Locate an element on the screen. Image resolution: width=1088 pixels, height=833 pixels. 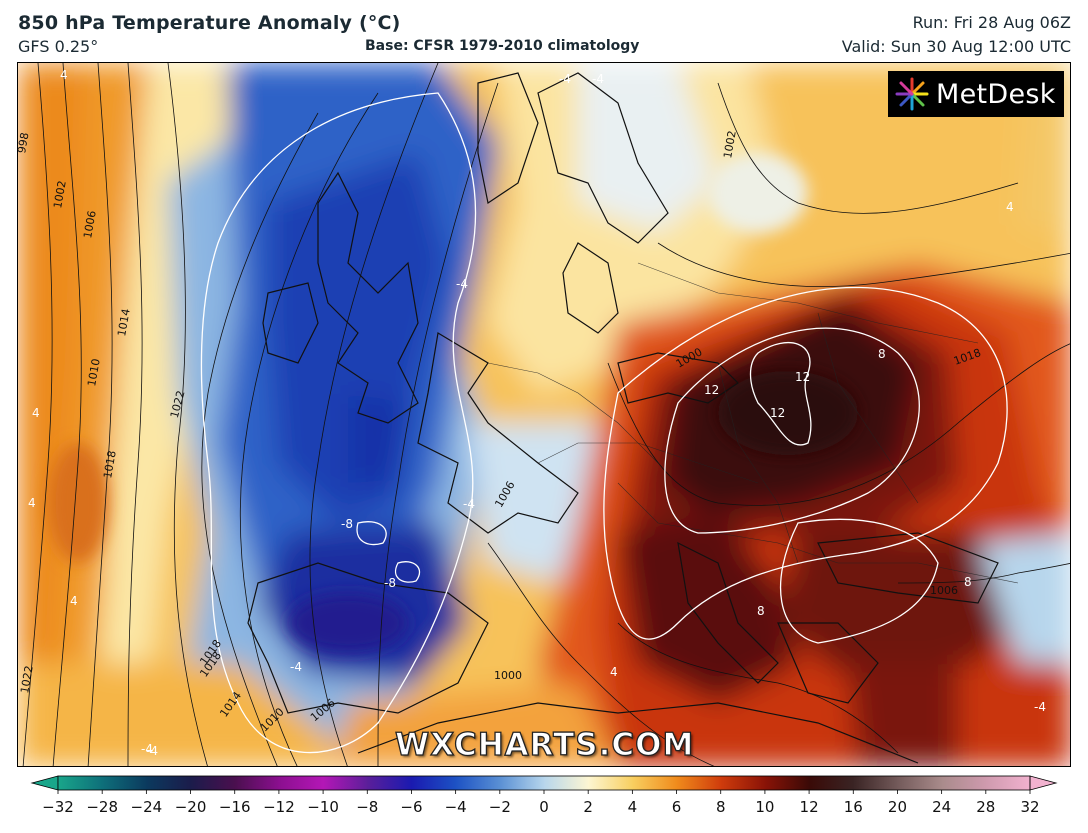
isobar-label: 1010 is located at coordinates (94, 373).